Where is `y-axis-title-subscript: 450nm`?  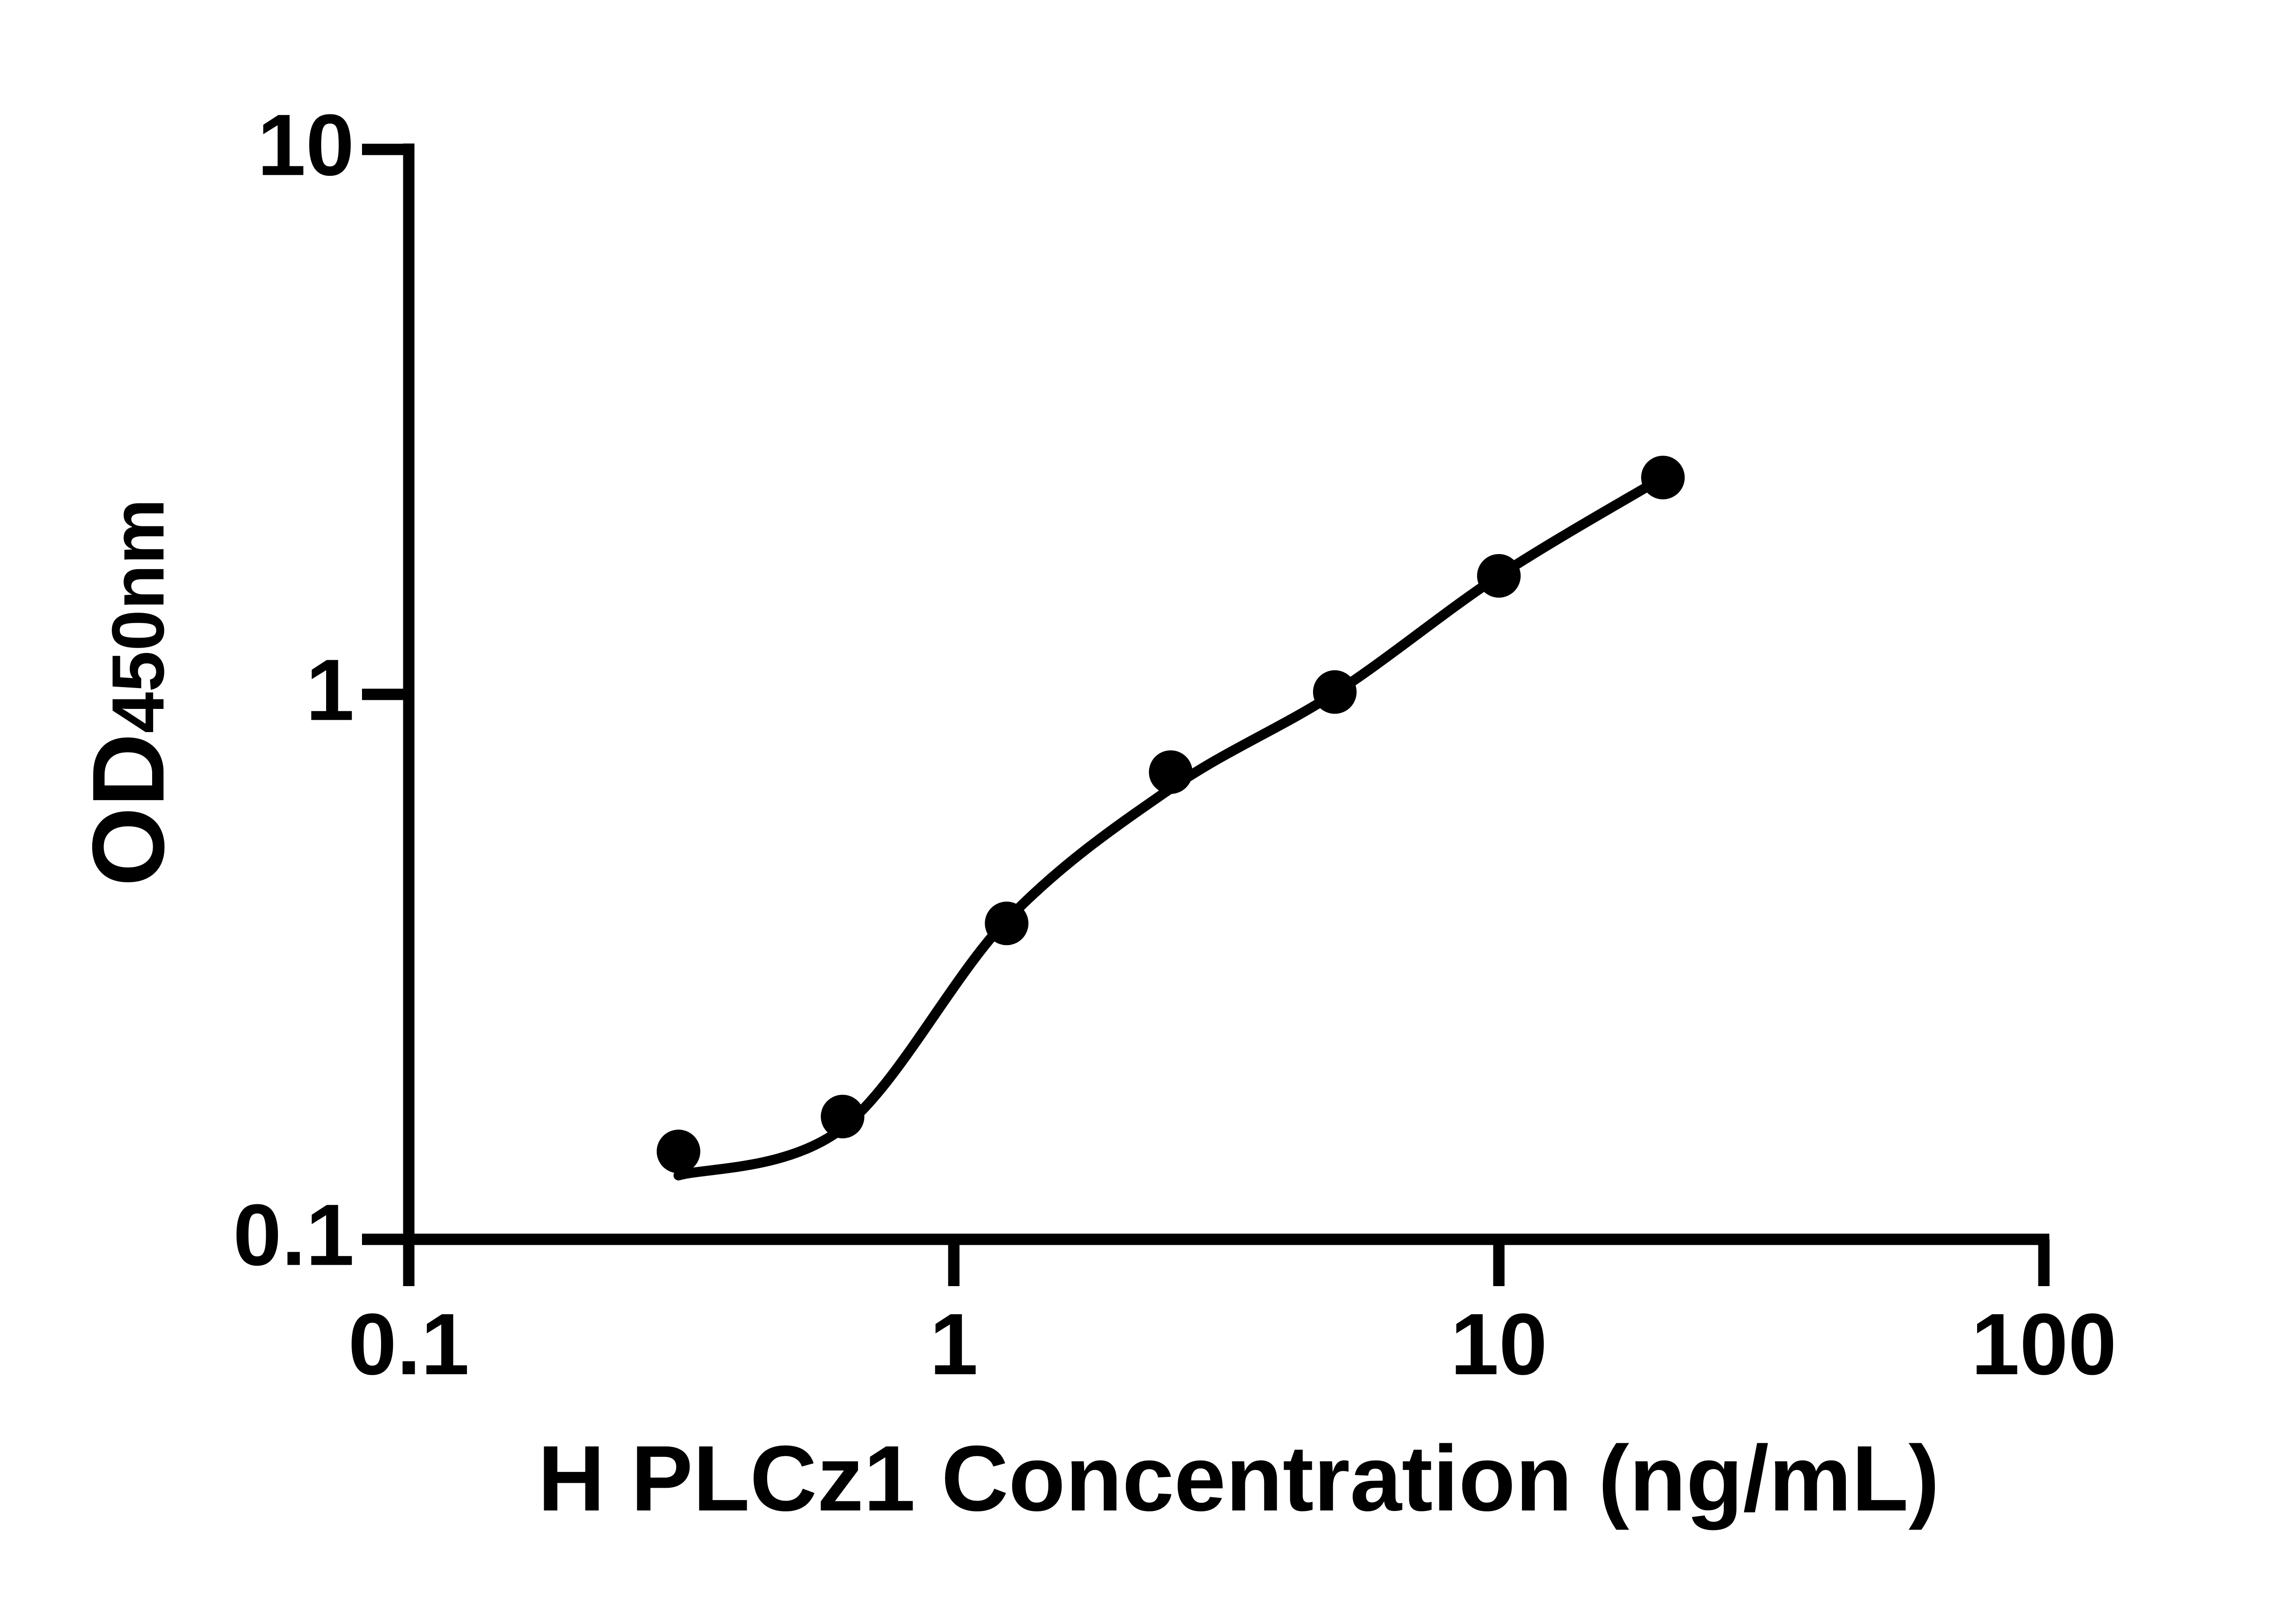 y-axis-title-subscript: 450nm is located at coordinates (137, 616).